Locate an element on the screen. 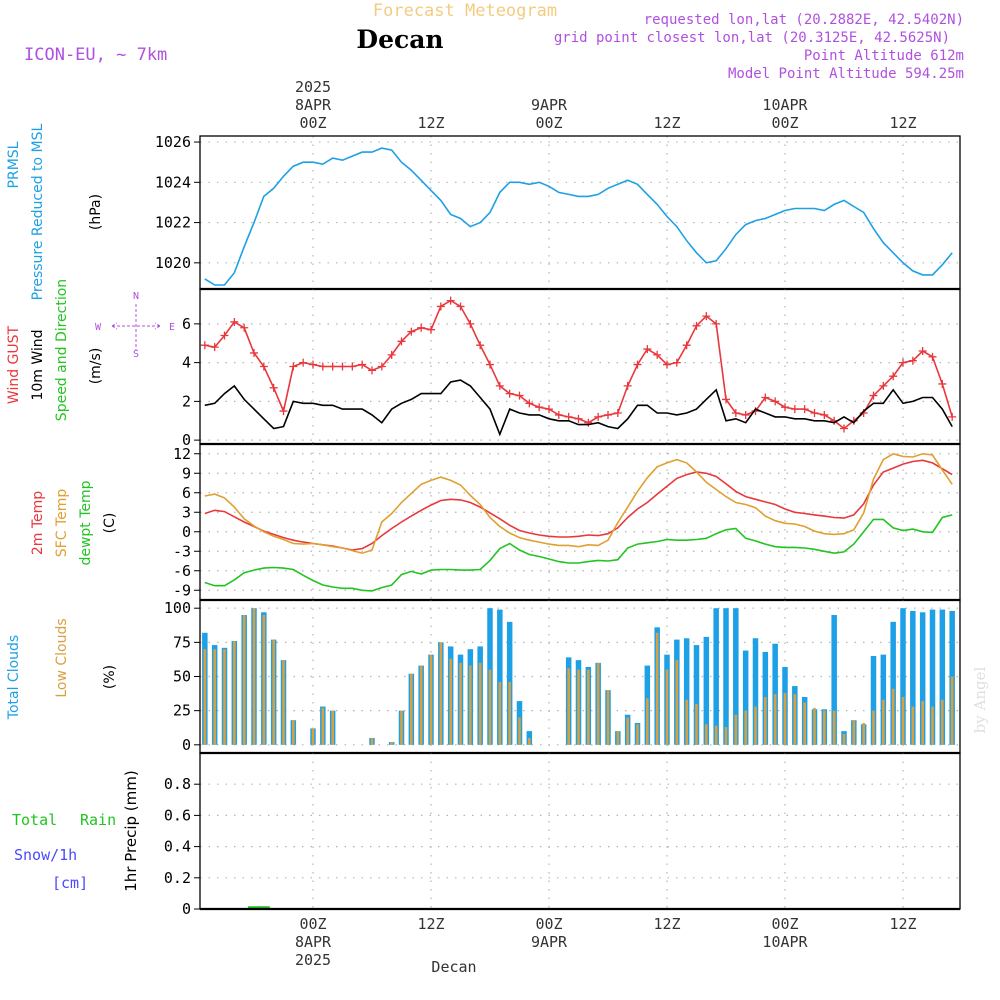 Image resolution: width=1000 pixels, height=1000 pixels. compass-arrows is located at coordinates (136, 327).